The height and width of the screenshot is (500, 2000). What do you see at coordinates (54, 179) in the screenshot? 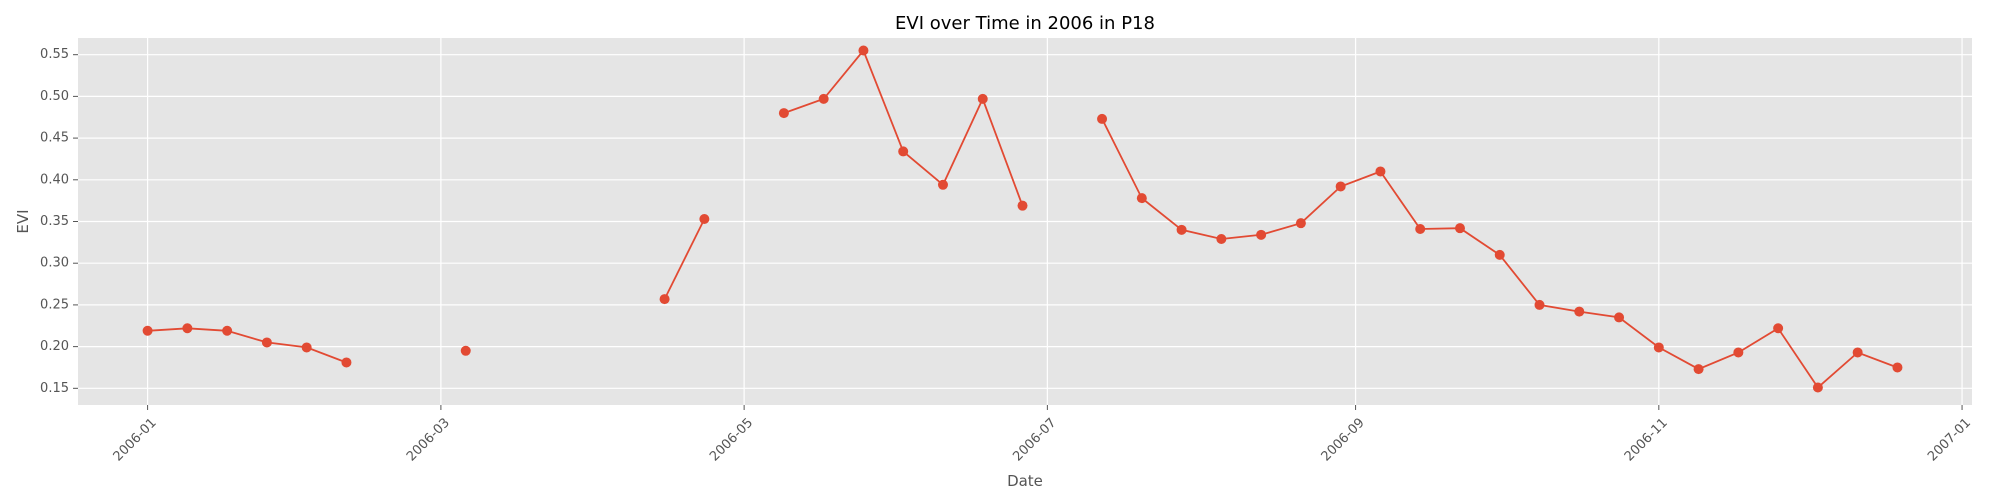
I see `y-tick-label: 0.40` at bounding box center [54, 179].